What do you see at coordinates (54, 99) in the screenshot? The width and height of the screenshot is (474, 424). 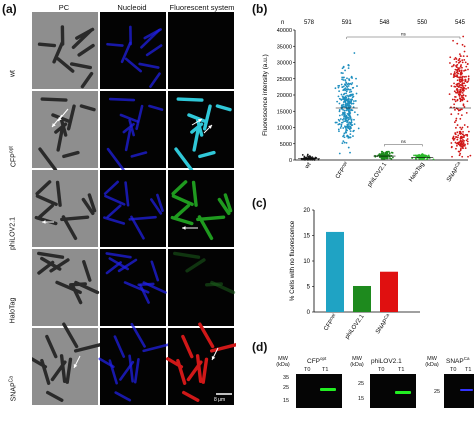 I see `bacterial-cell` at bounding box center [54, 99].